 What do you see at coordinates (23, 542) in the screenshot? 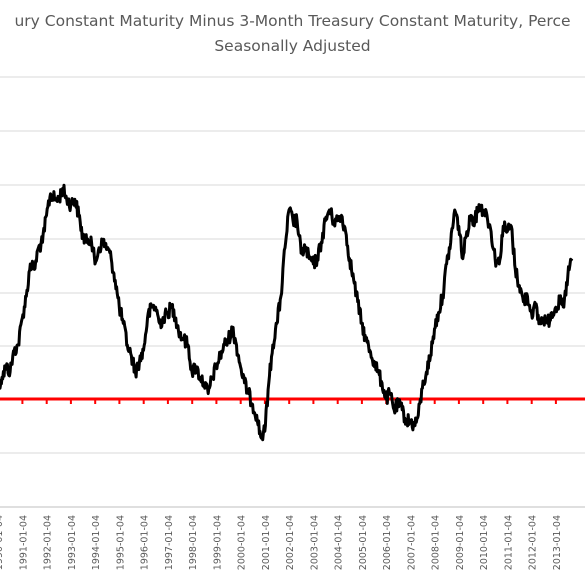
I see `x-tick-label: 1991-01-04` at bounding box center [23, 542].